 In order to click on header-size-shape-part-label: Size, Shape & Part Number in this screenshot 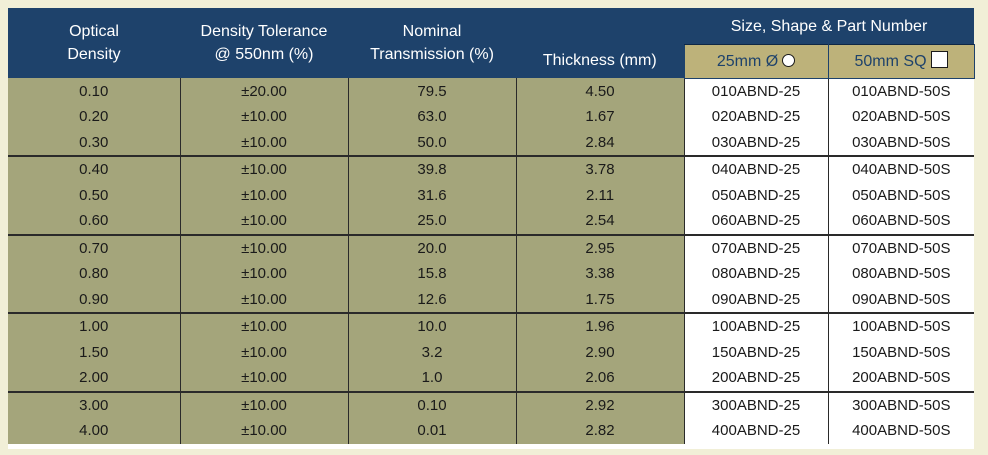, I will do `click(829, 26)`.